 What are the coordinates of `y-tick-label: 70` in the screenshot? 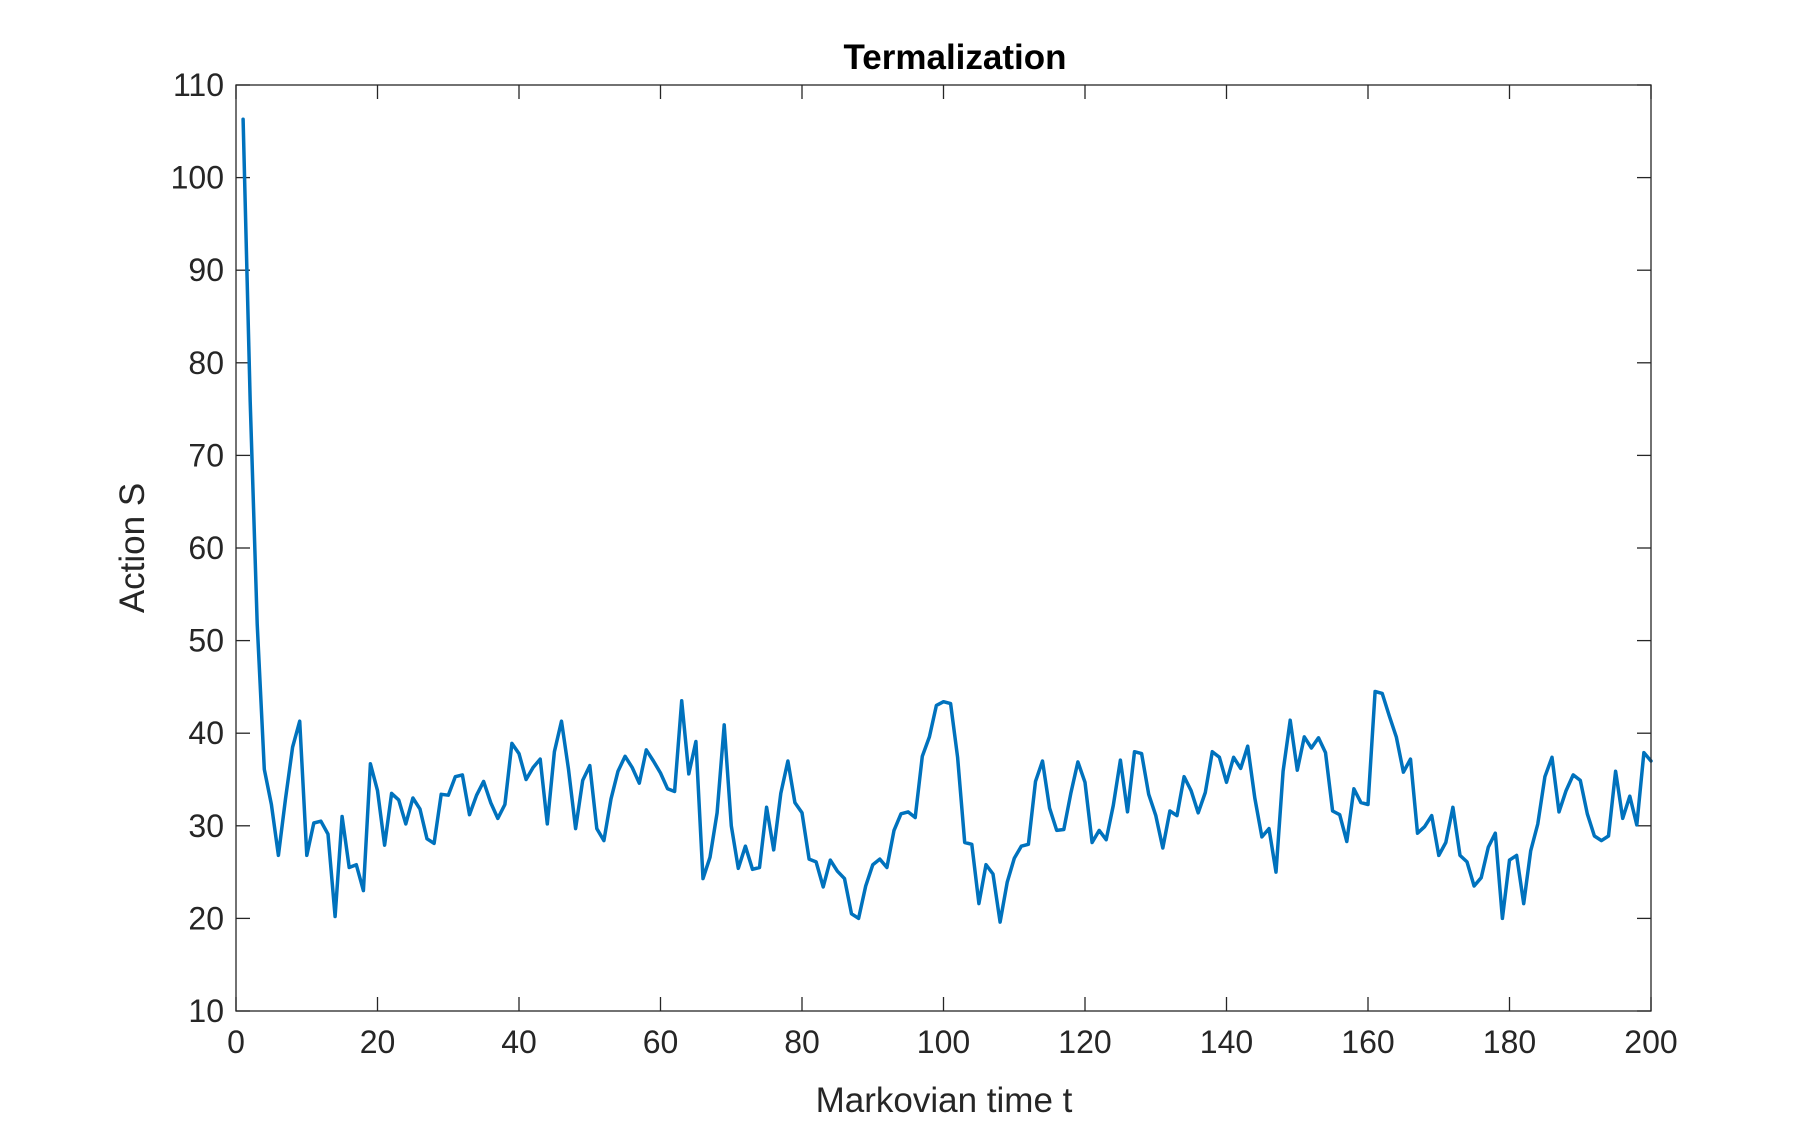 It's located at (206, 455).